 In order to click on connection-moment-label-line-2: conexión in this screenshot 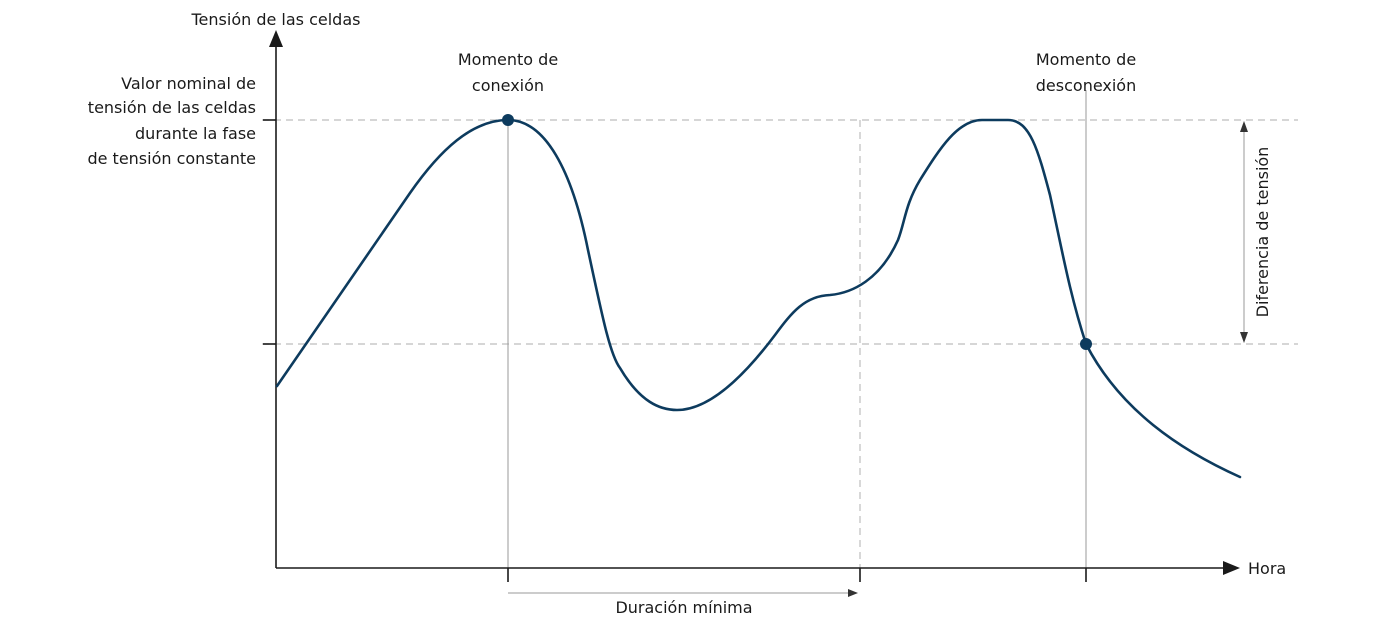, I will do `click(508, 85)`.